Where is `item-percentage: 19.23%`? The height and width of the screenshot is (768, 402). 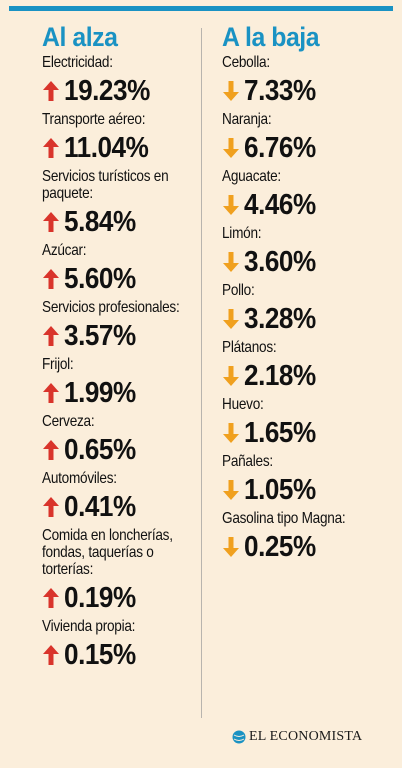
item-percentage: 19.23% is located at coordinates (107, 90).